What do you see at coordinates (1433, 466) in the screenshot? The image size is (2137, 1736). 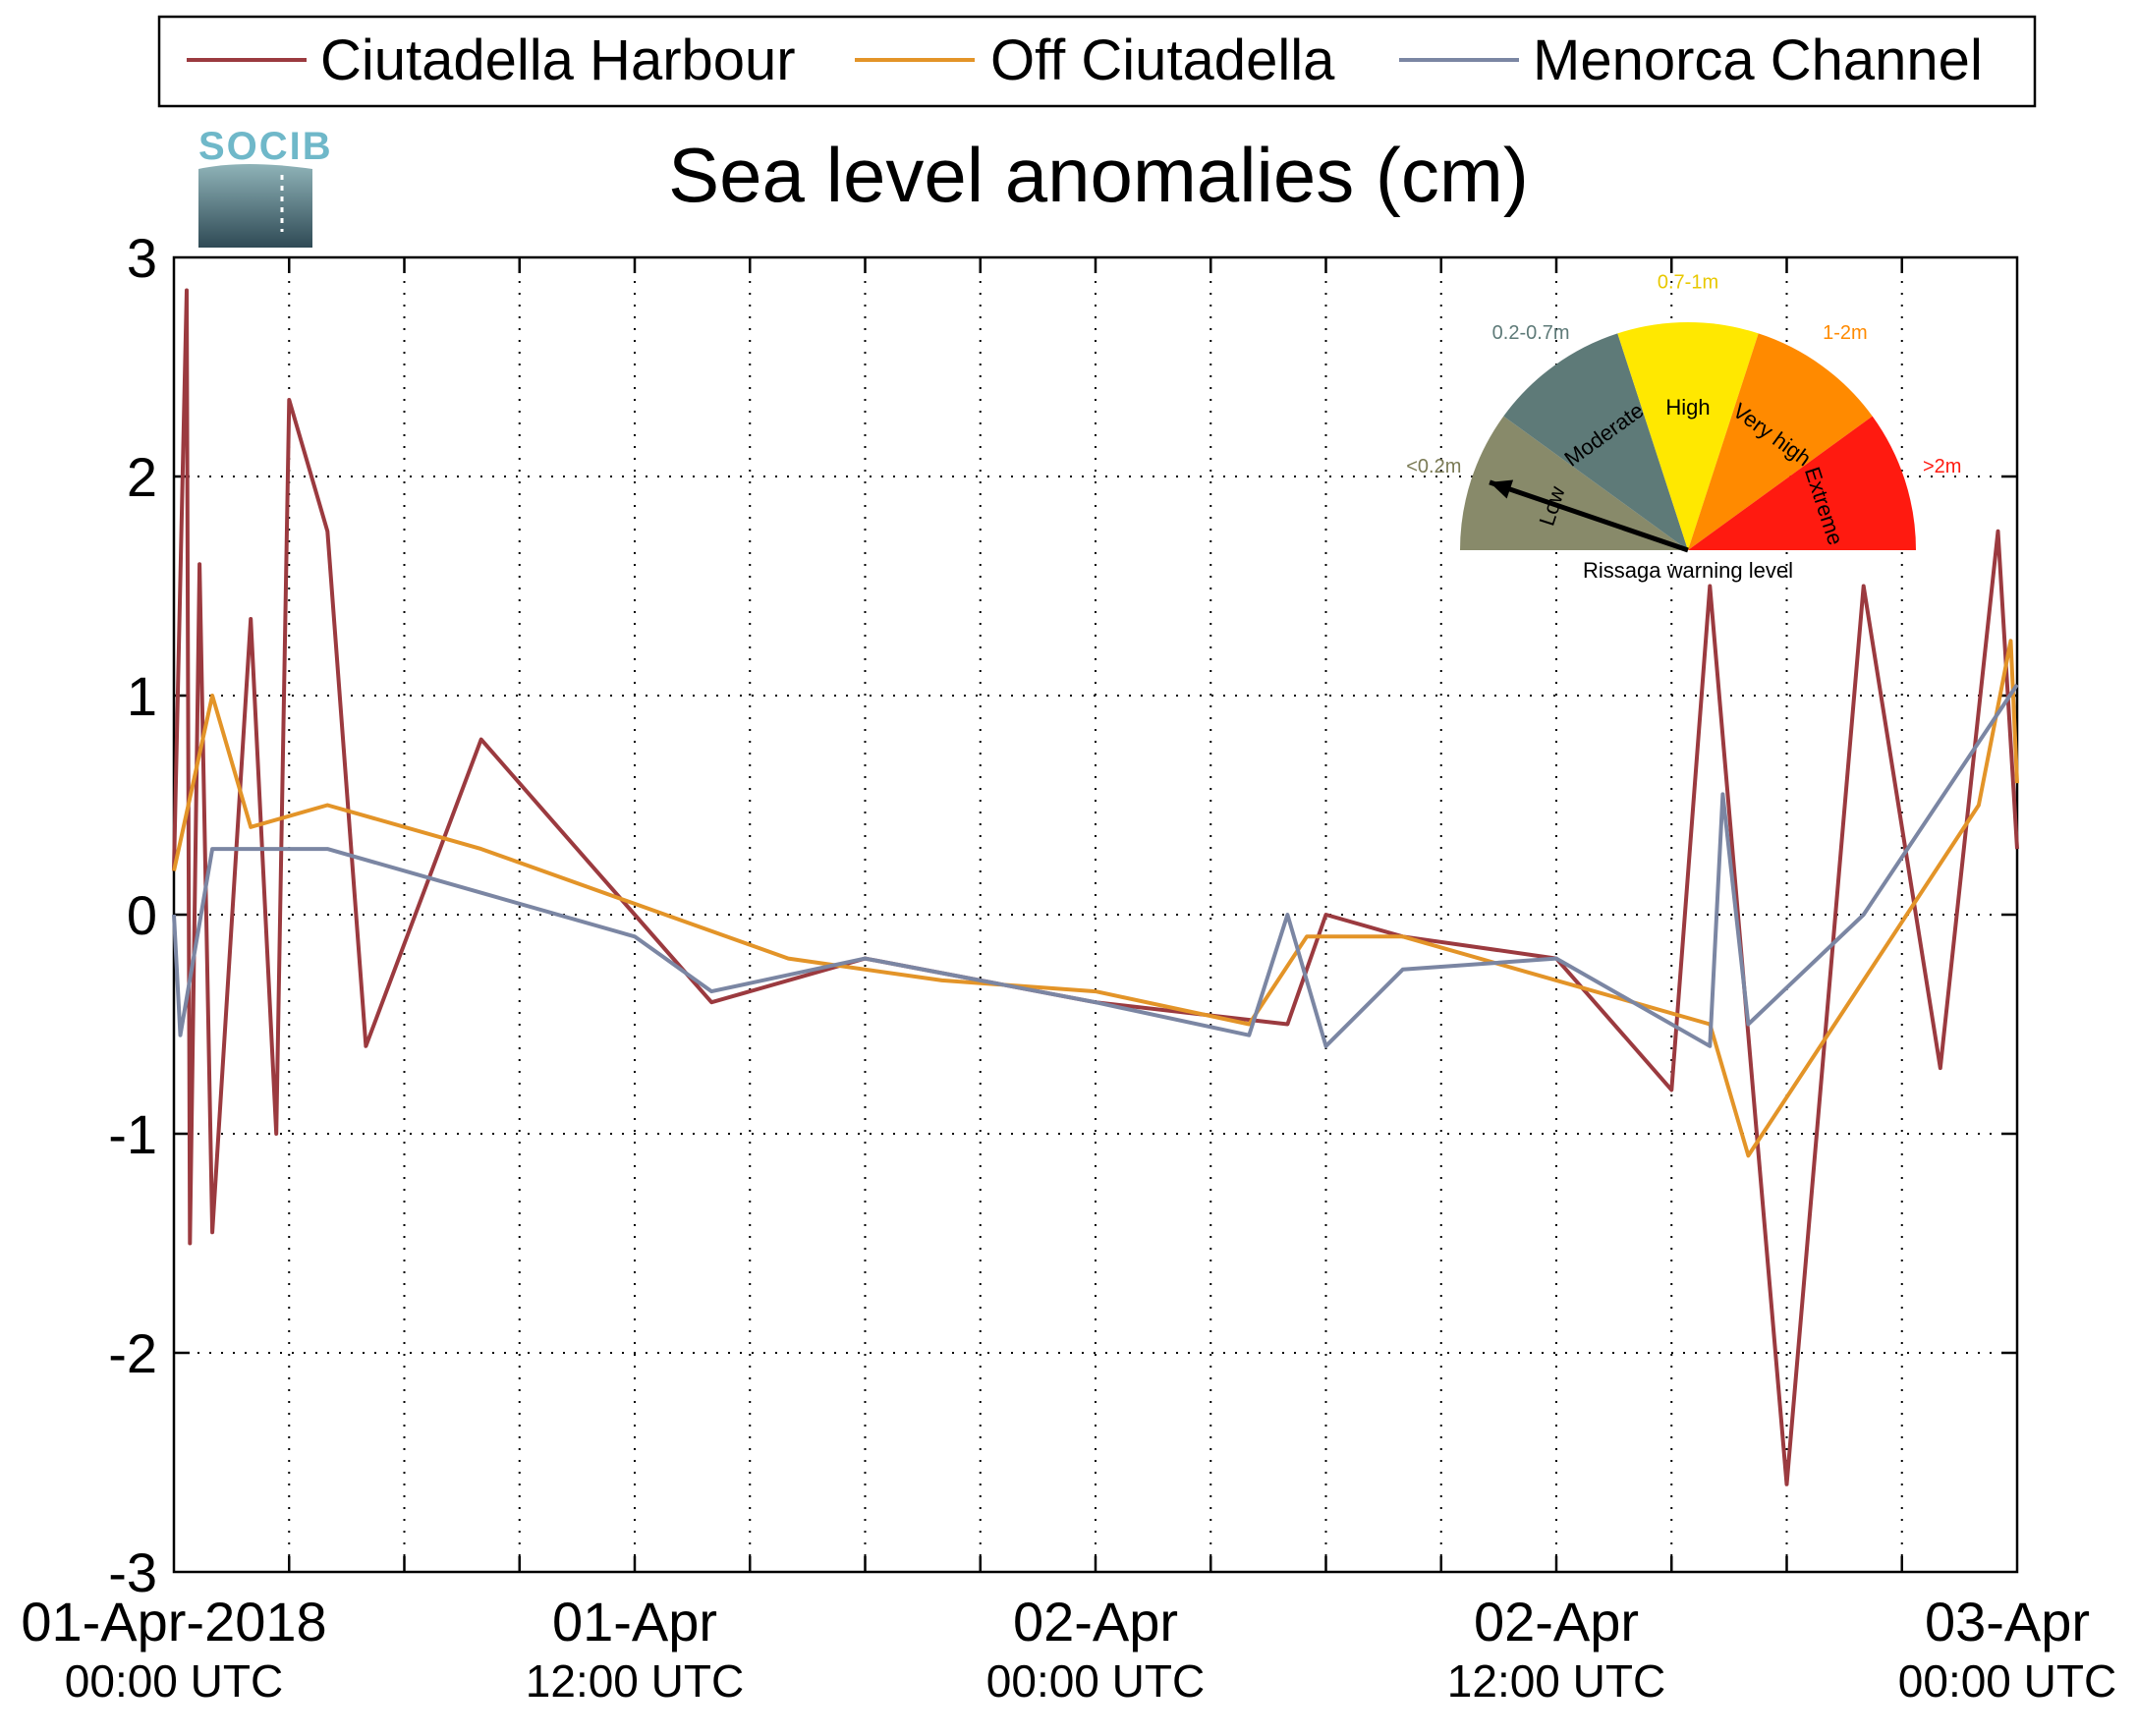 I see `gauge-range-label: <0.2m` at bounding box center [1433, 466].